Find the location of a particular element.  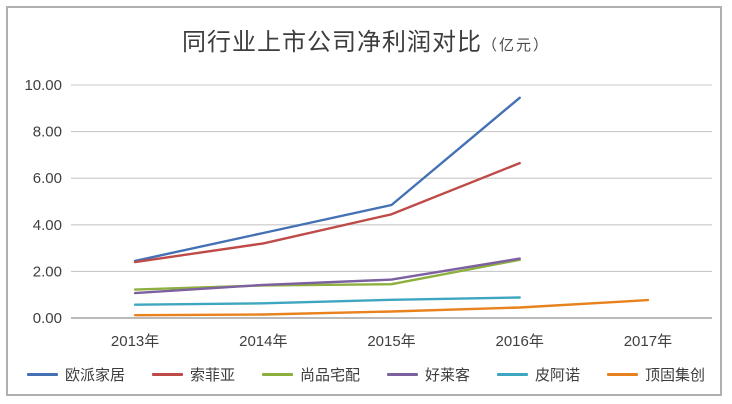

chart-title: 同行业上市公司净利润对比（亿元） is located at coordinates (366, 39).